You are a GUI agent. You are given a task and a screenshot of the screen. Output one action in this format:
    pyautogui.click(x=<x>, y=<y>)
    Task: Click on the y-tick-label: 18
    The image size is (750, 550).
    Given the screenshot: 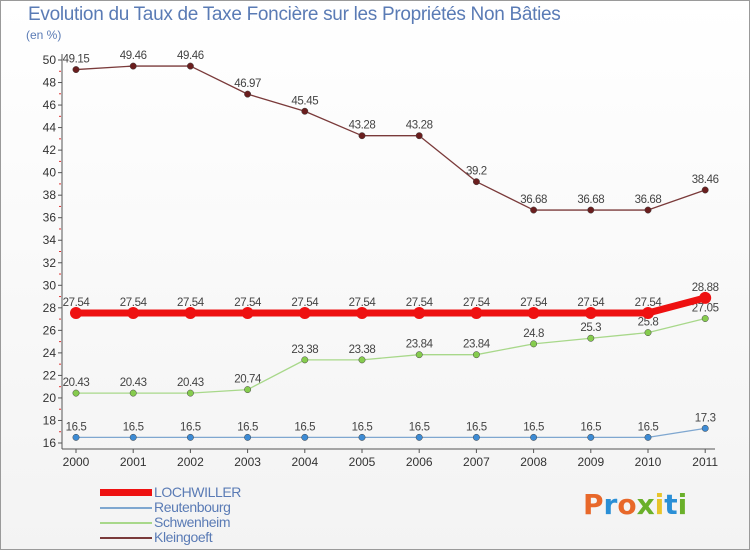 What is the action you would take?
    pyautogui.click(x=50, y=420)
    